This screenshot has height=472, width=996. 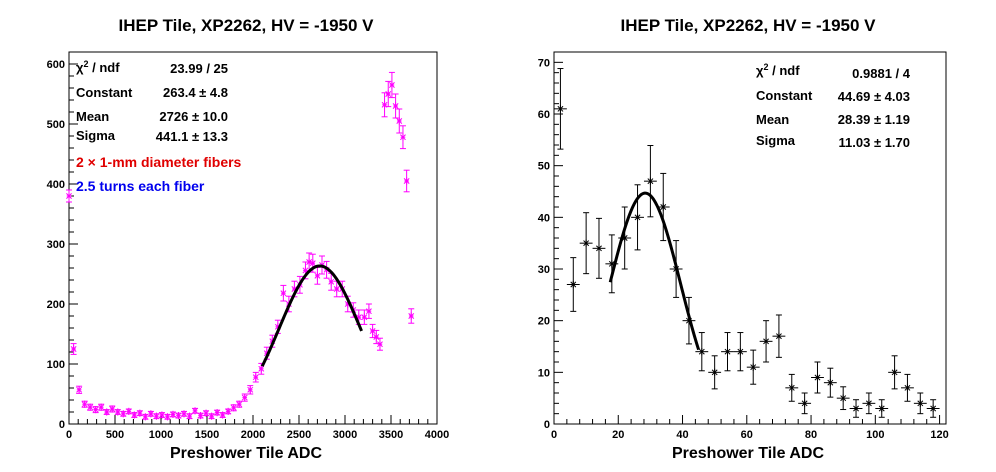 What do you see at coordinates (56, 185) in the screenshot?
I see `left-y-tick-label: 400` at bounding box center [56, 185].